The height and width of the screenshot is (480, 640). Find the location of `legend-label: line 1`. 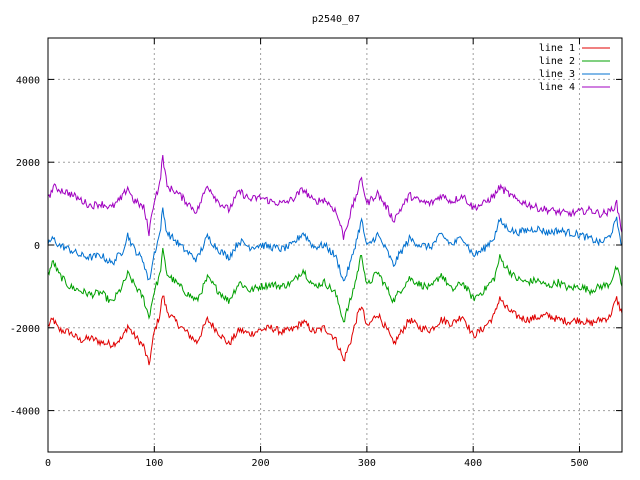

legend-label: line 1 is located at coordinates (557, 48).